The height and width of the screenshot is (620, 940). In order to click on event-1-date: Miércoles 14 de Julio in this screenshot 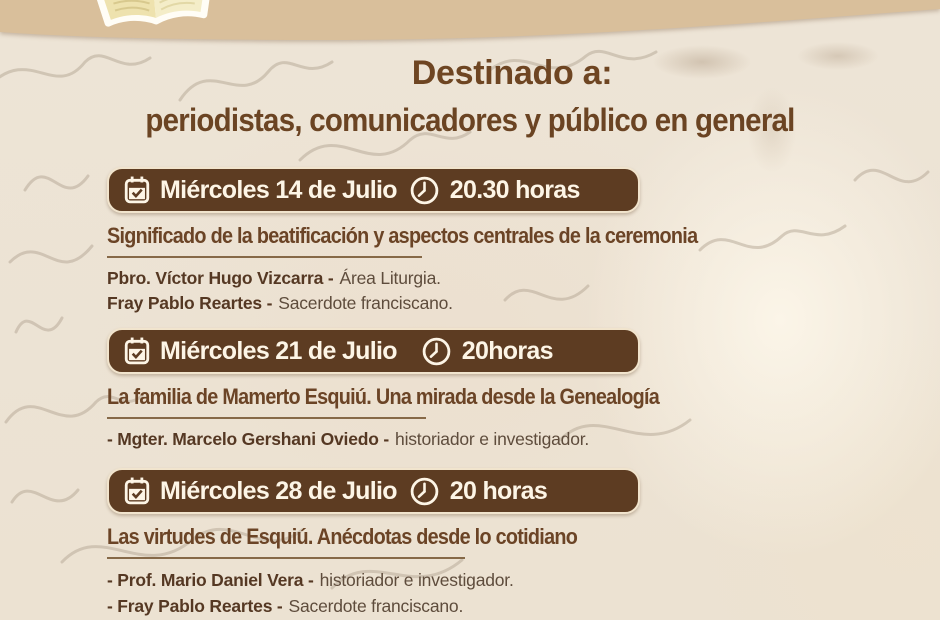, I will do `click(278, 189)`.